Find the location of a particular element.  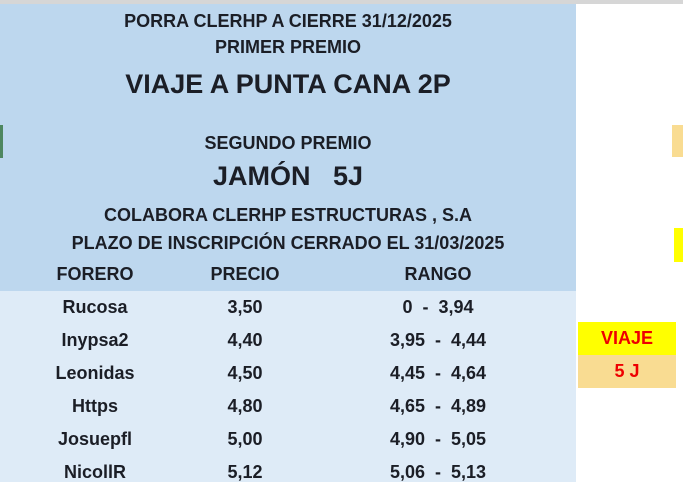

cell-forero: Josuepfl is located at coordinates (94, 439).